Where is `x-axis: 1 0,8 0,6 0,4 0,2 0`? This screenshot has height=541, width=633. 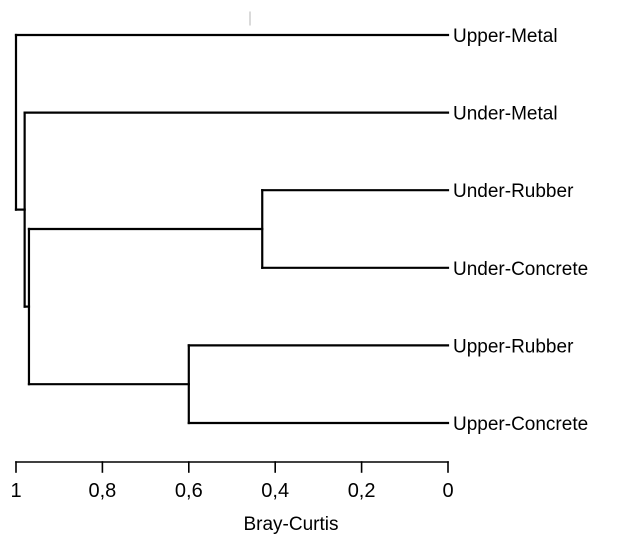 x-axis: 1 0,8 0,6 0,4 0,2 0 is located at coordinates (232, 481).